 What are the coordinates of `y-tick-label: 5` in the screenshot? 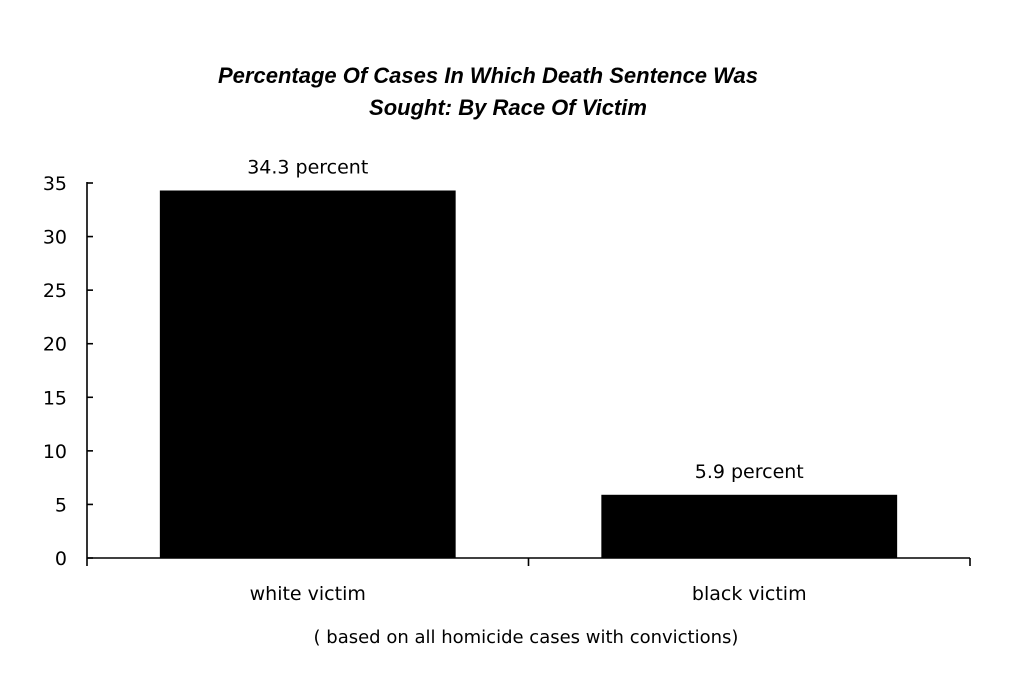 It's located at (61, 505).